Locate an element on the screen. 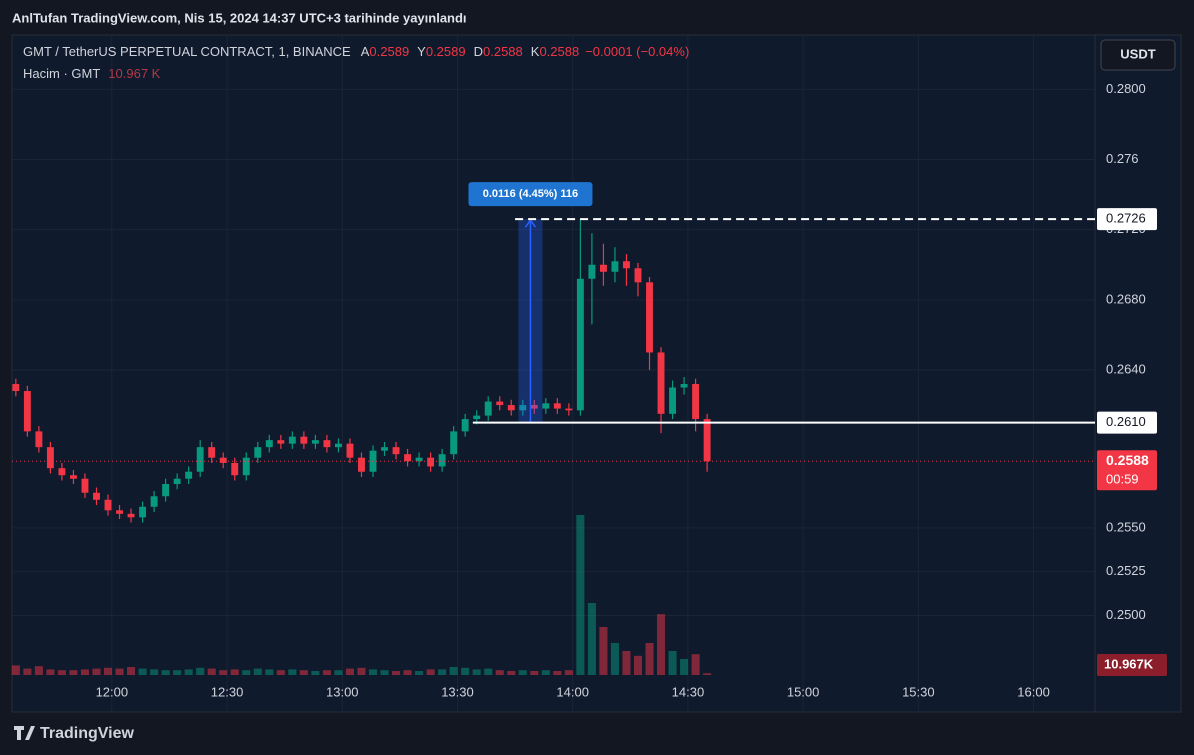  ohlc-letter: D is located at coordinates (478, 51).